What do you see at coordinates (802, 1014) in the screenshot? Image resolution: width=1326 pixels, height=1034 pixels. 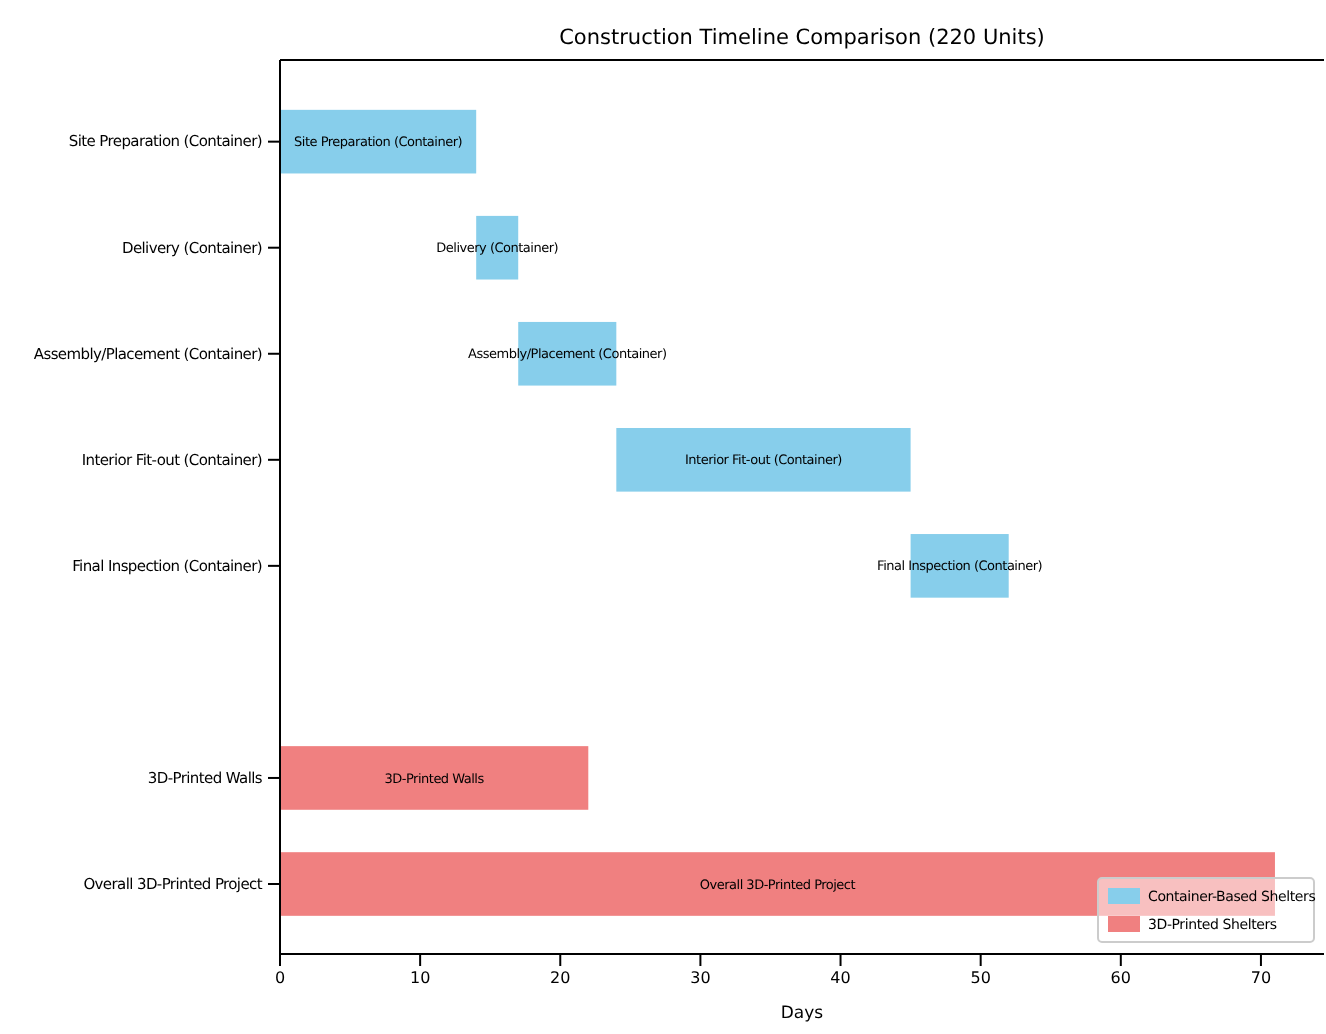 I see `x-axis-title: Days` at bounding box center [802, 1014].